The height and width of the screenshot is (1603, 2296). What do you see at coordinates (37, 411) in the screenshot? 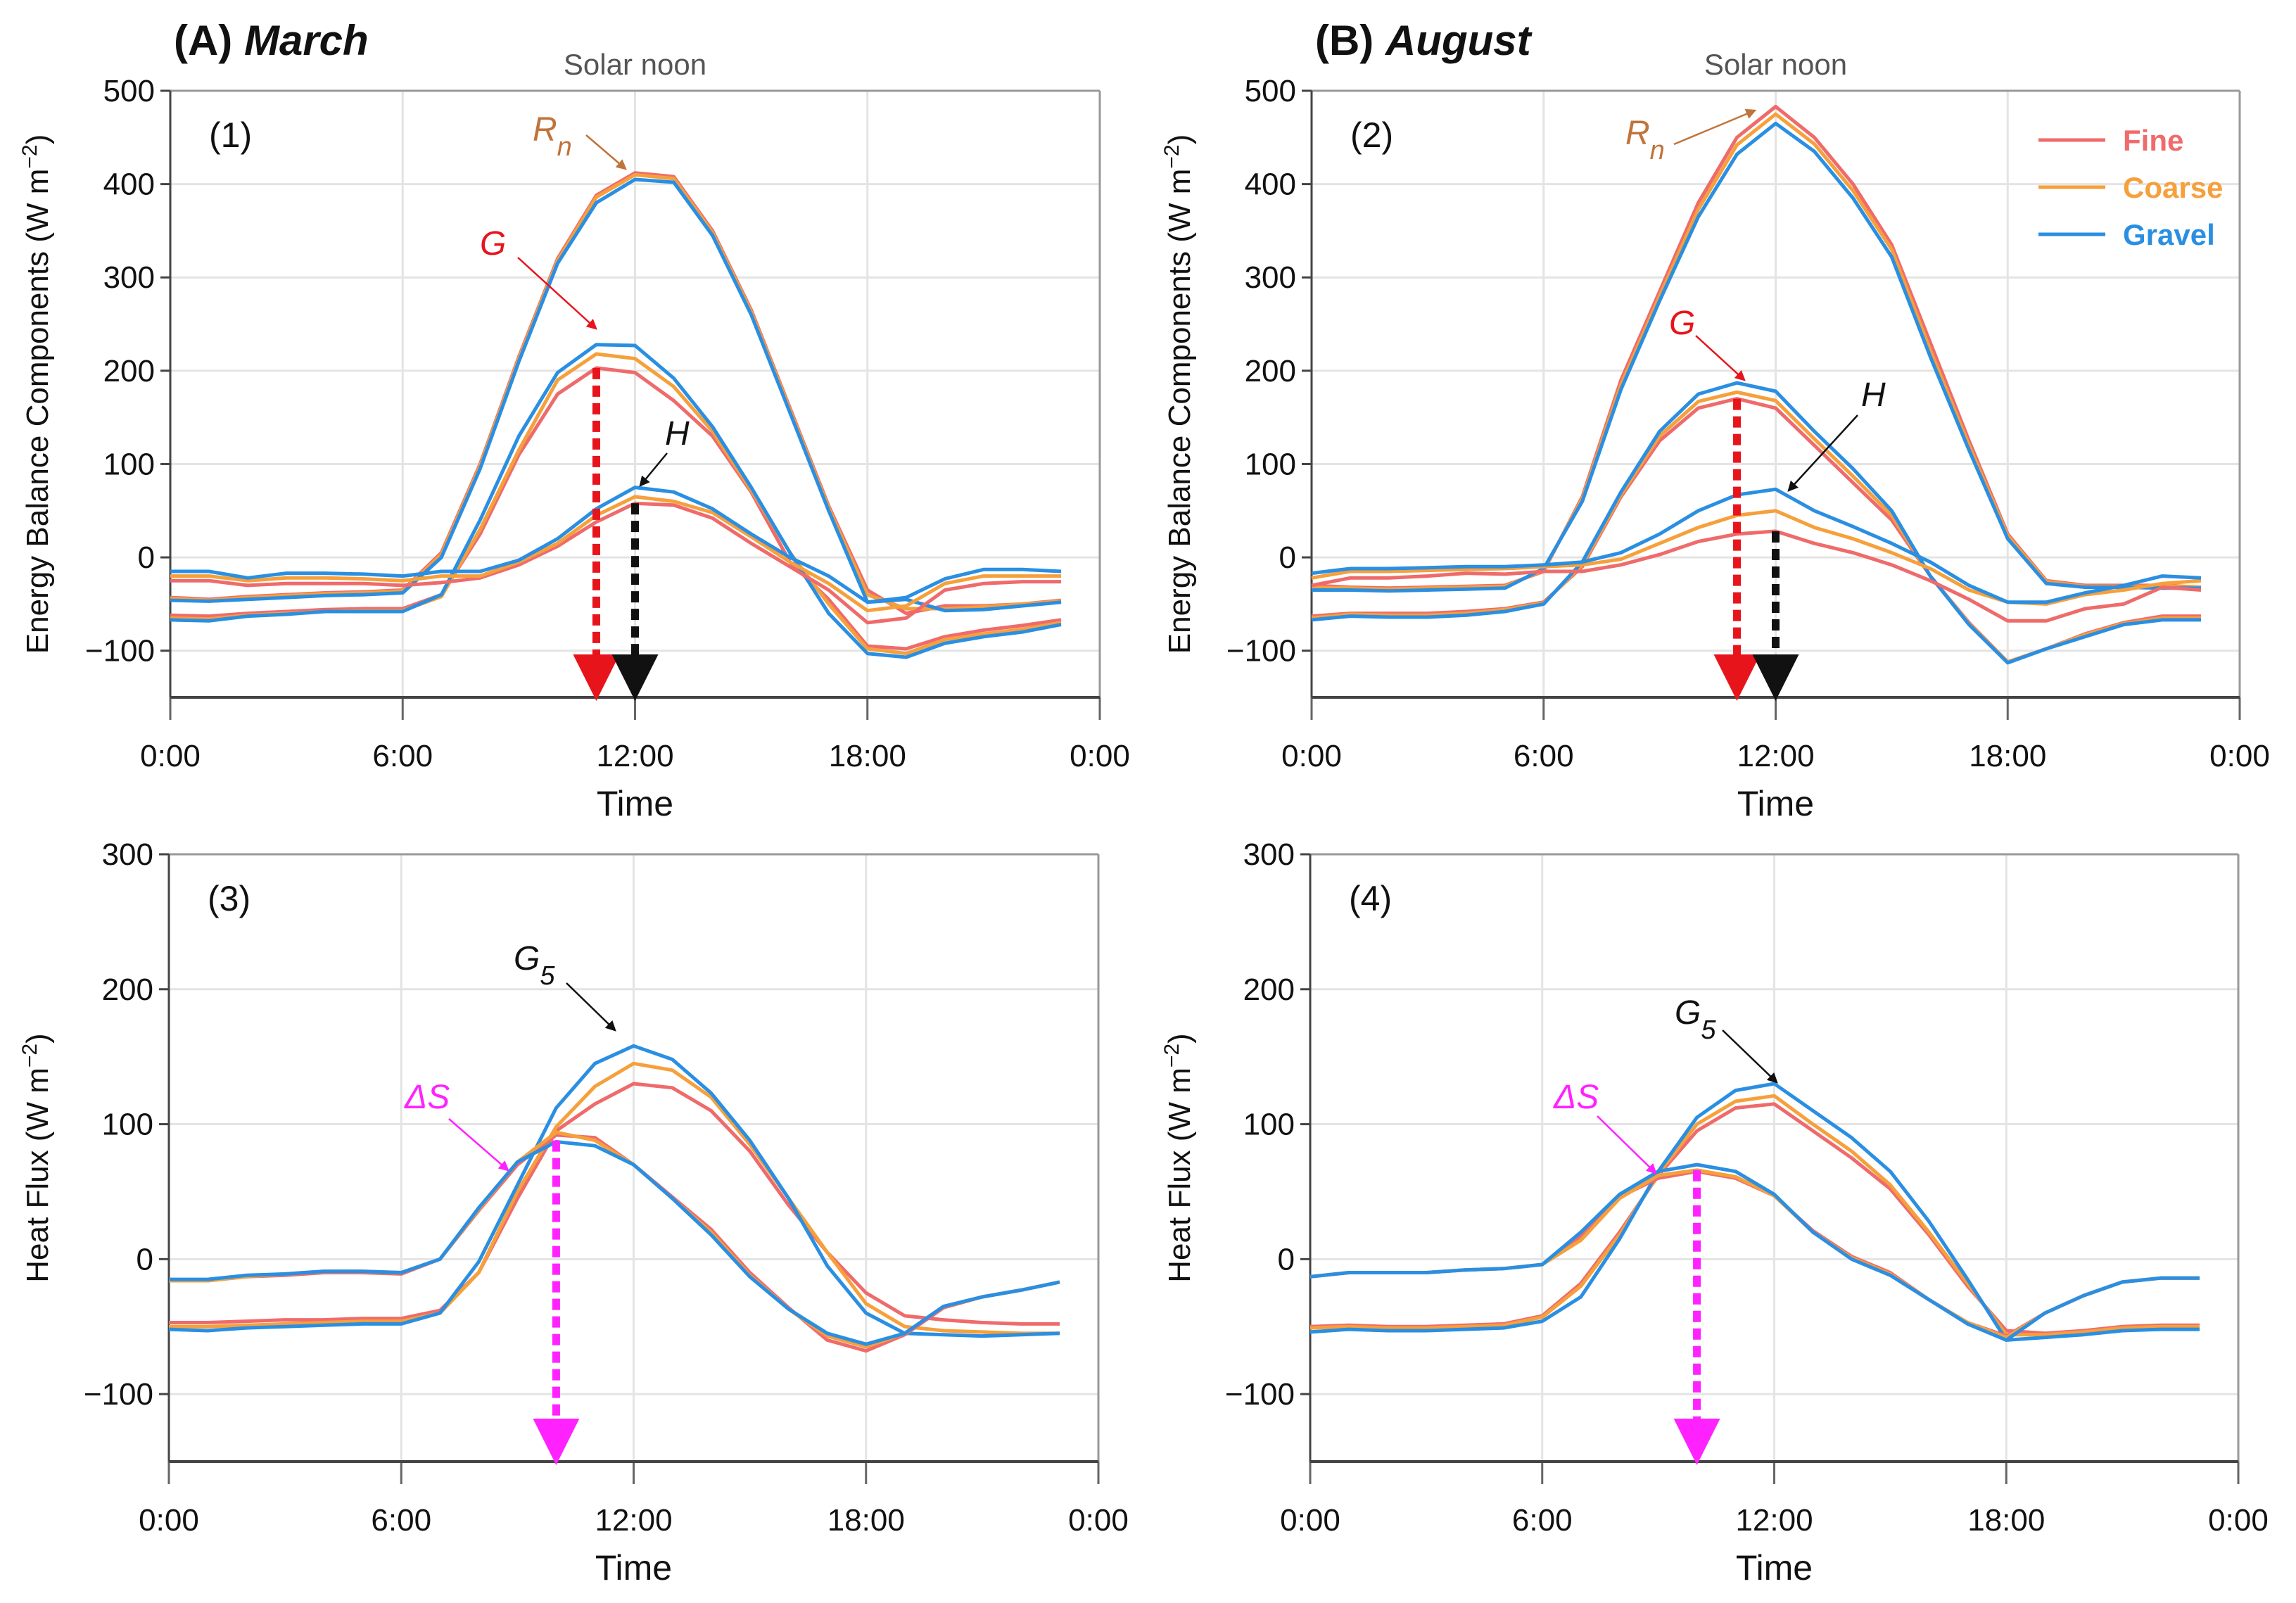
I see `y-axis-title-text: Energy Balance Components (W m` at bounding box center [37, 411].